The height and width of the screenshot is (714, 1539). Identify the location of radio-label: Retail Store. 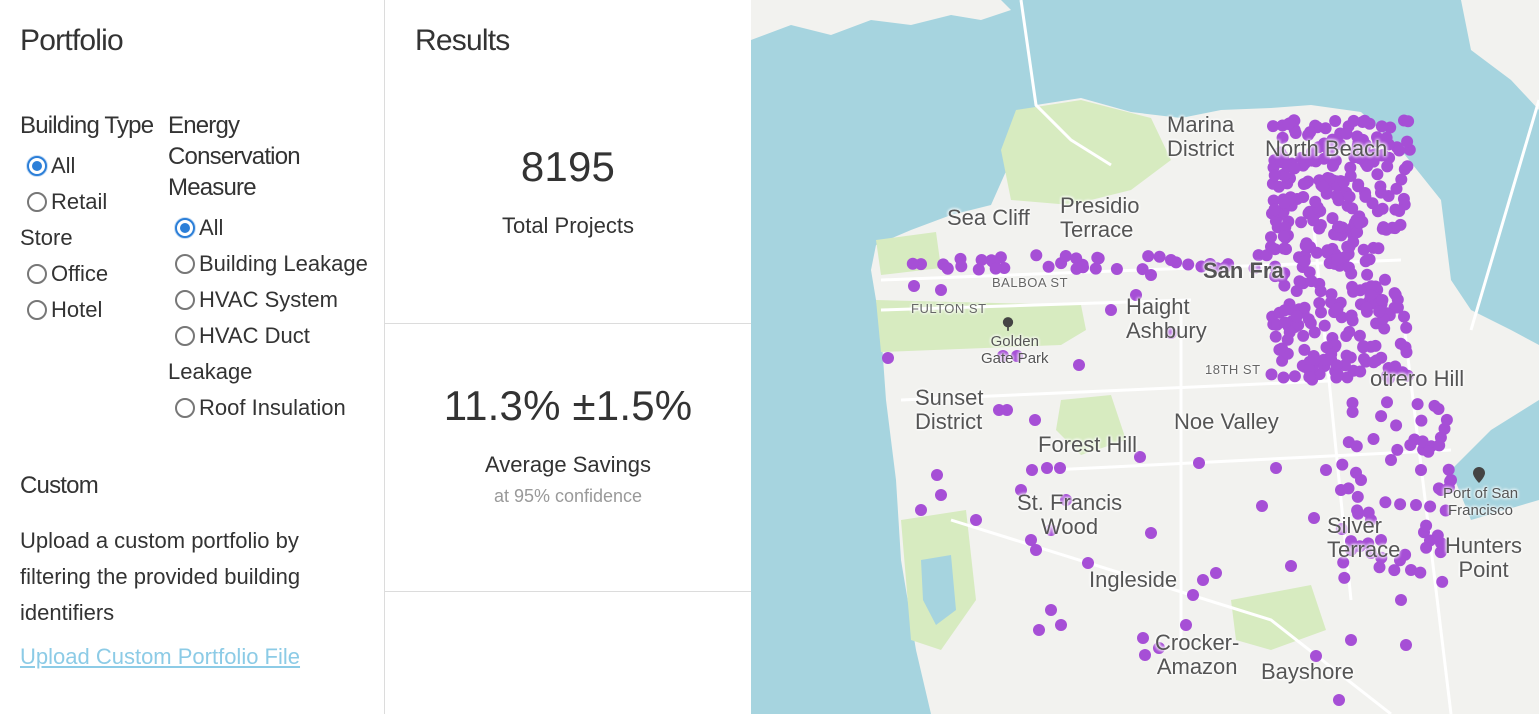
(64, 219).